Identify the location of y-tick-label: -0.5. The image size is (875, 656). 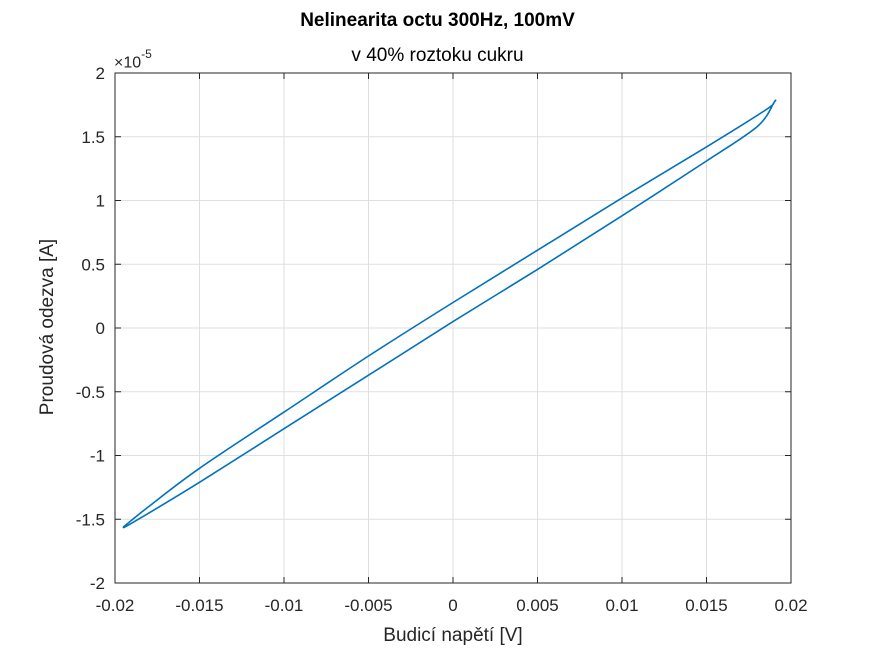
(90, 392).